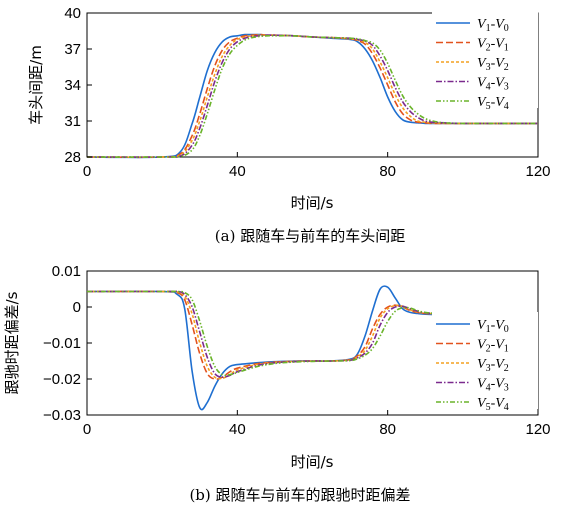 The height and width of the screenshot is (514, 577). I want to click on caption-a: (a) 跟随车与前车的车头间距, so click(310, 236).